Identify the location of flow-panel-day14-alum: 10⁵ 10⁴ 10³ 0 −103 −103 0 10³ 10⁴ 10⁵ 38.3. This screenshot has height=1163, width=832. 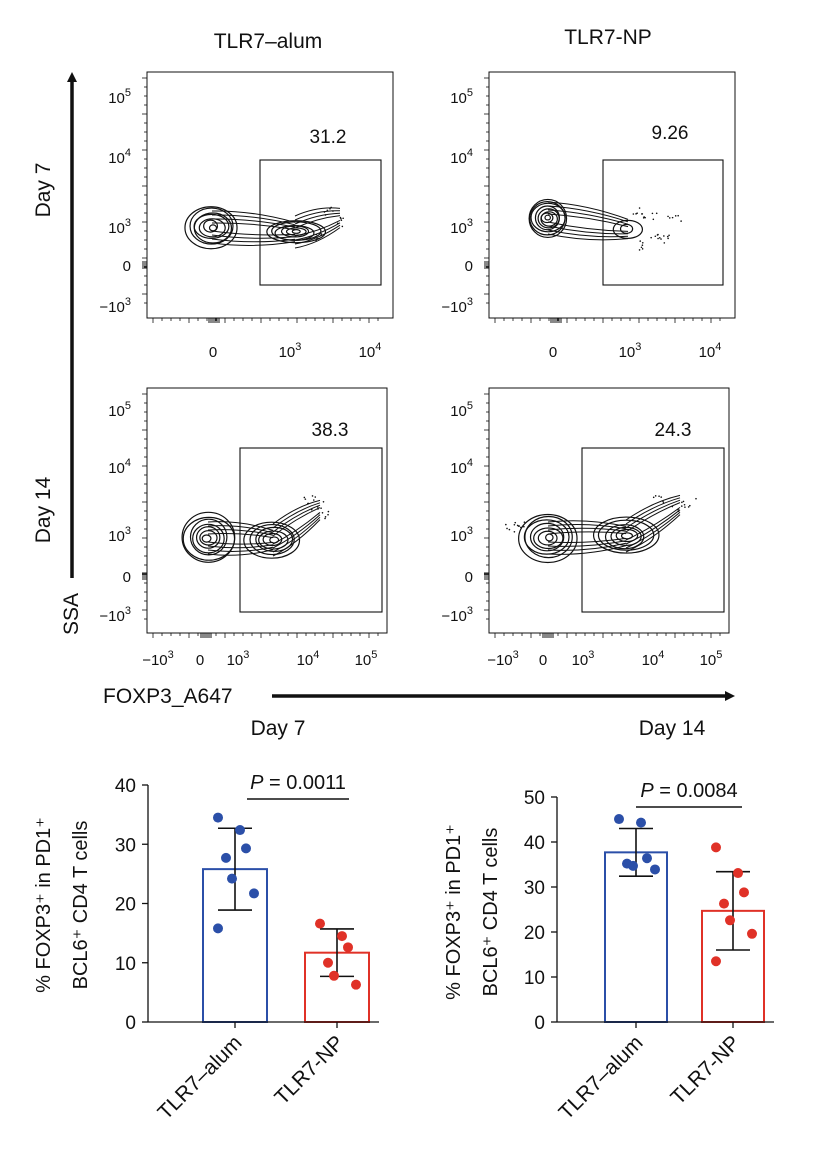
(243, 528).